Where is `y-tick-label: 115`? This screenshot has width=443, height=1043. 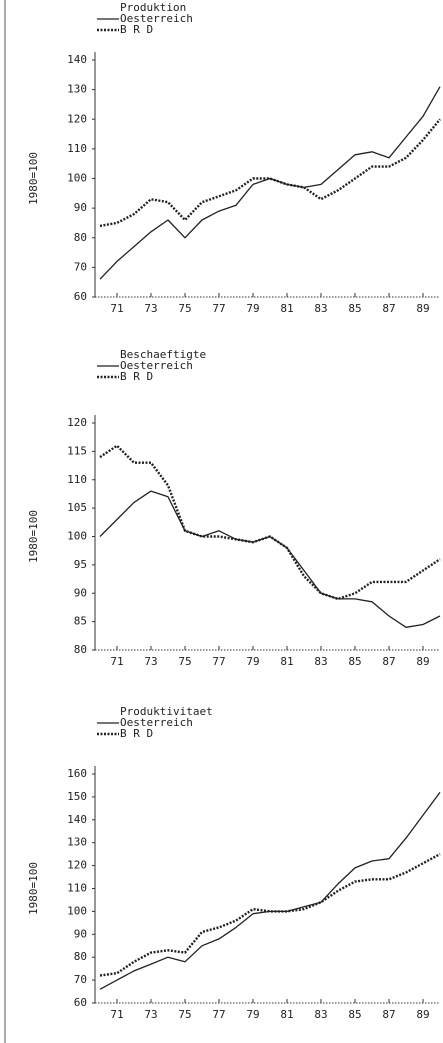 y-tick-label: 115 is located at coordinates (77, 450).